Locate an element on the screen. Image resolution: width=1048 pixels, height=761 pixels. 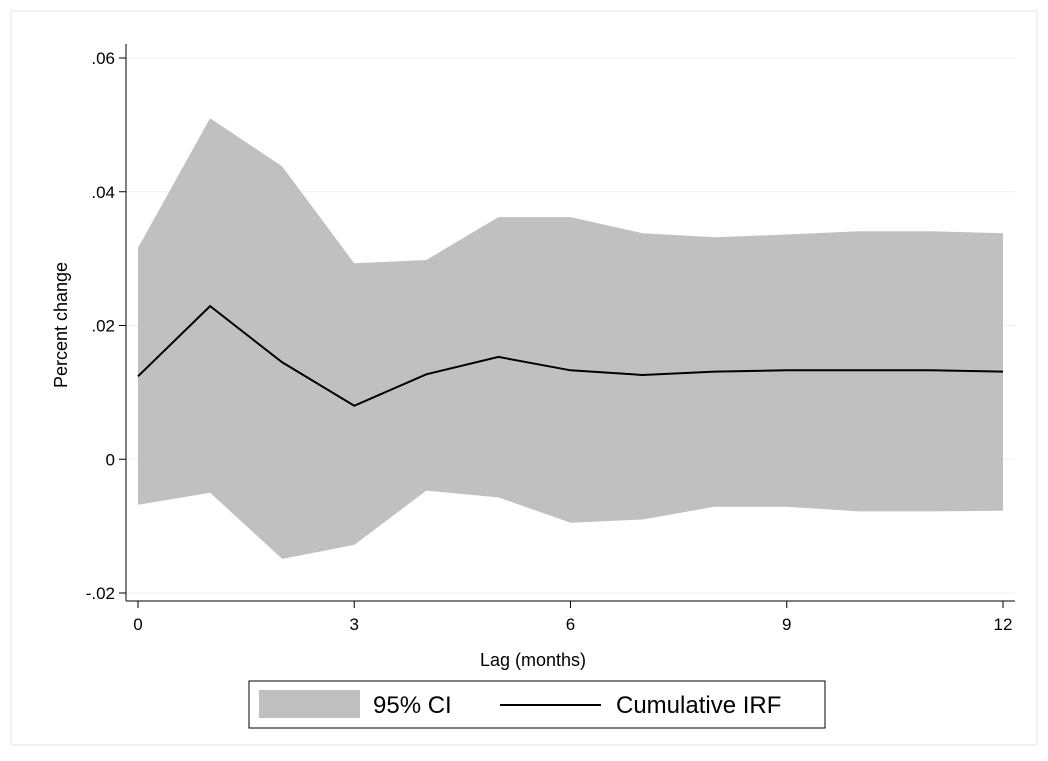
x-tick-label: 12 is located at coordinates (1003, 624).